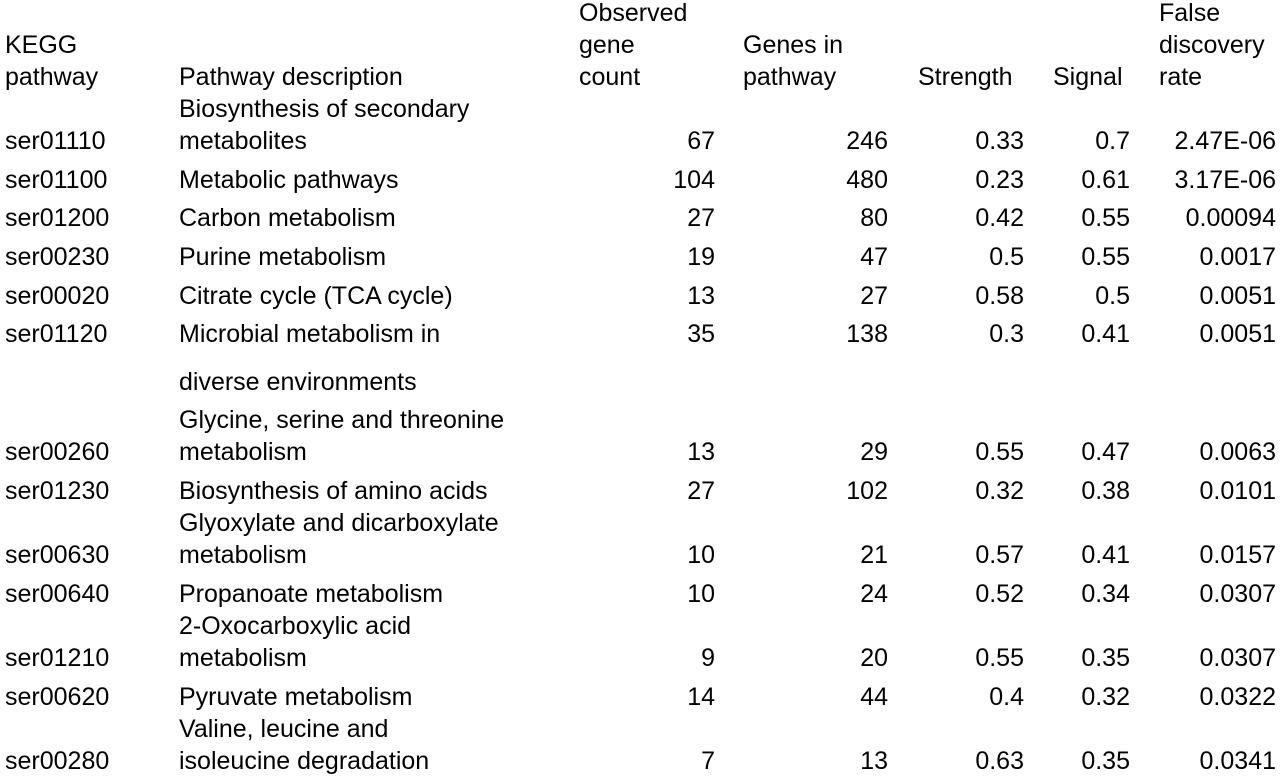 This screenshot has width=1280, height=780. I want to click on row-fdr: 3.17E-06, so click(1225, 180).